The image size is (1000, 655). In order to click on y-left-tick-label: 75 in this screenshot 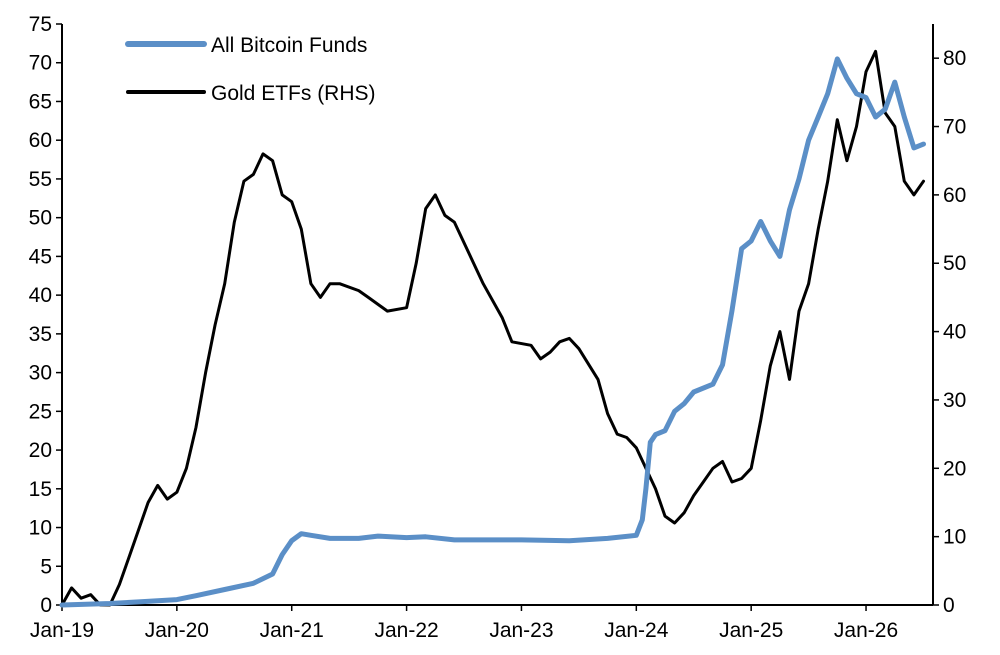, I will do `click(40, 24)`.